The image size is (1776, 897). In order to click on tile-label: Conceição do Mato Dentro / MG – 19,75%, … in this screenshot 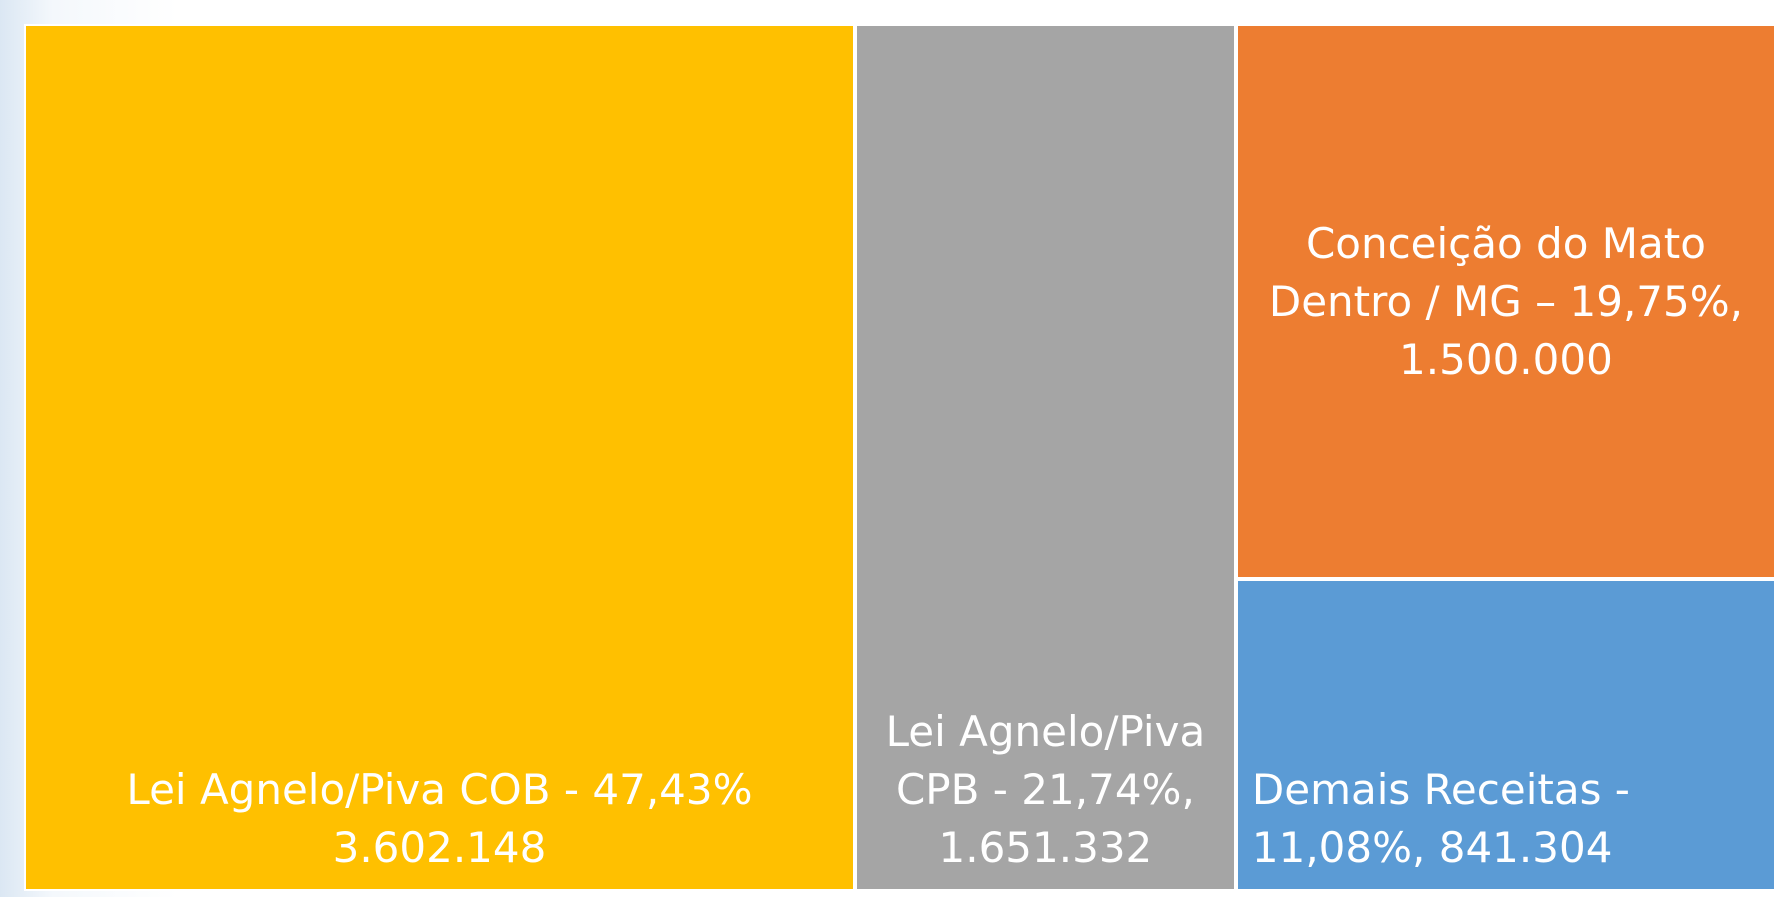, I will do `click(1505, 301)`.